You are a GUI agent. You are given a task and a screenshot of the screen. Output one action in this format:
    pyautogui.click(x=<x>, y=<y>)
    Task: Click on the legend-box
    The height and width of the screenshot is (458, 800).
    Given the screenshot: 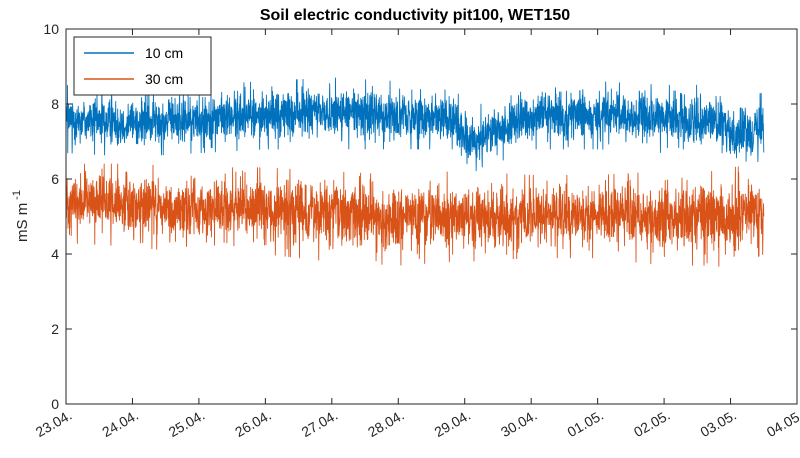 What is the action you would take?
    pyautogui.click(x=142, y=66)
    